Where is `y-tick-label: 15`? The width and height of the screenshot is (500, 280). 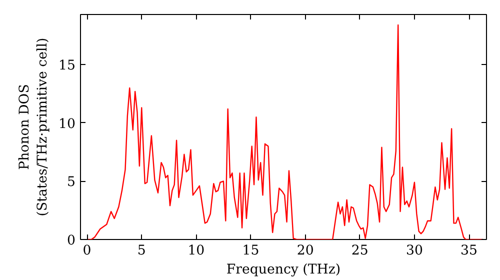
y-tick-label: 15 is located at coordinates (67, 66).